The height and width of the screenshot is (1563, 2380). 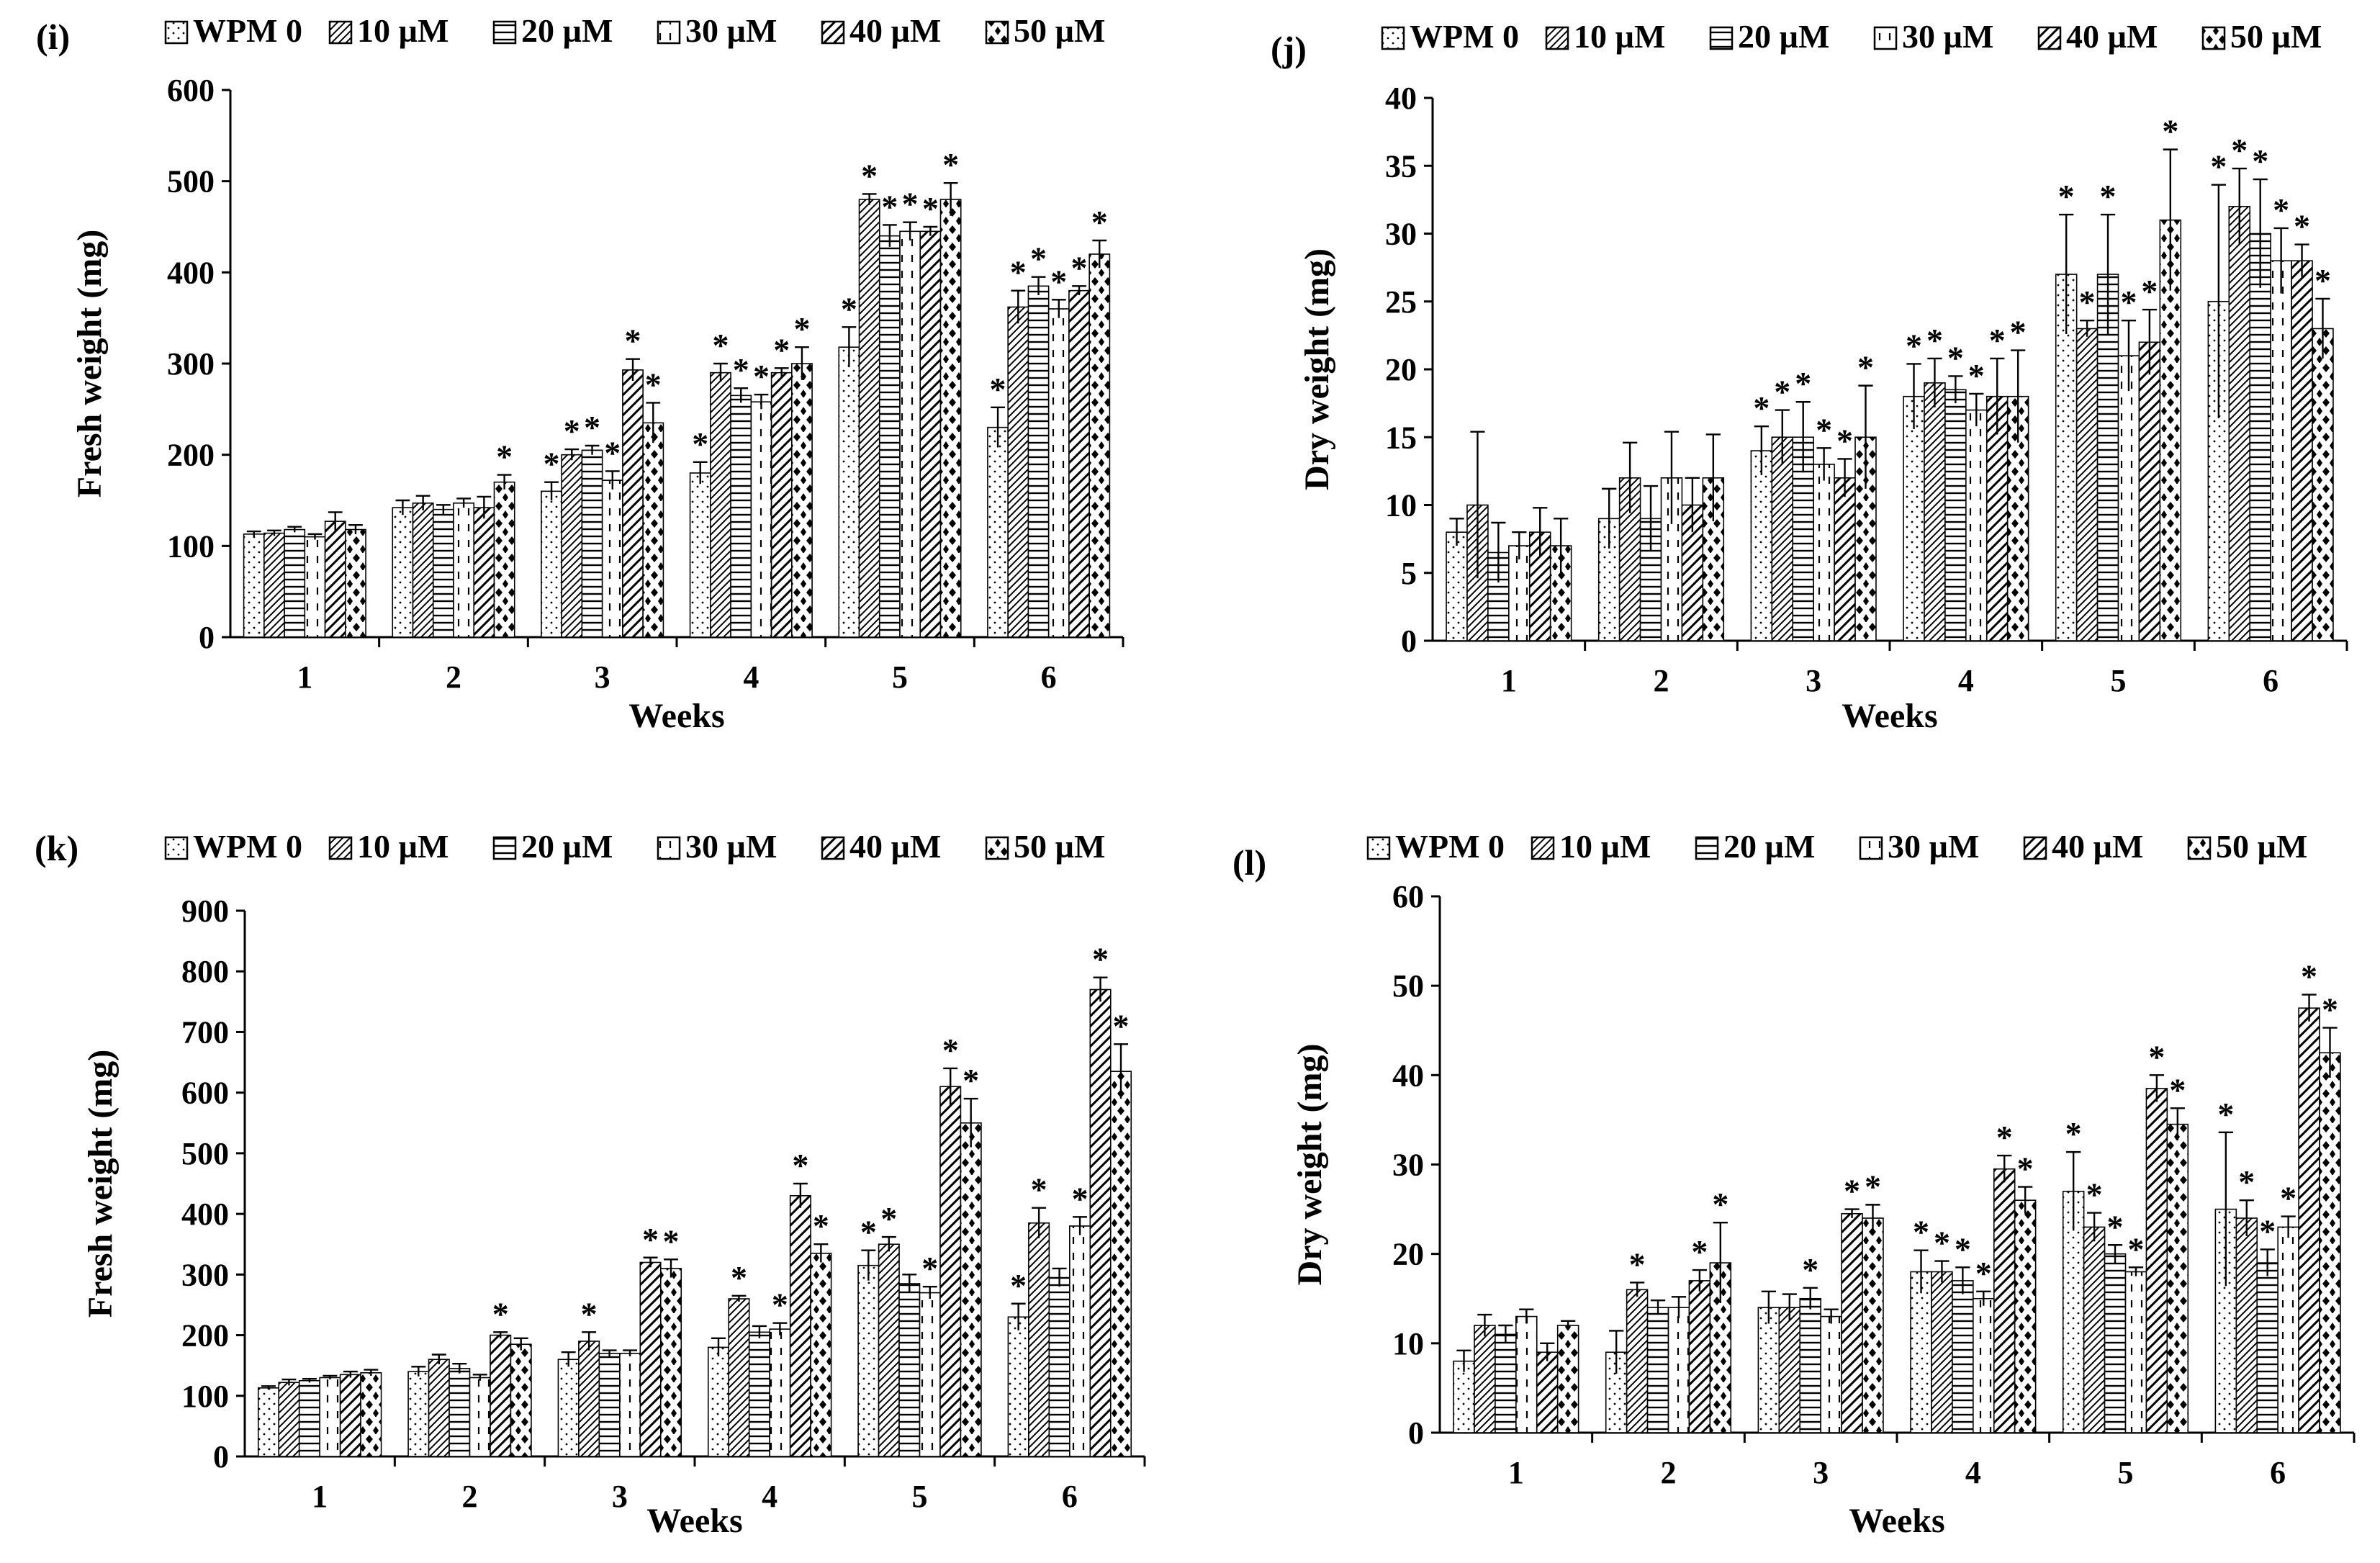 What do you see at coordinates (1401, 166) in the screenshot?
I see `y-tick-label: 35` at bounding box center [1401, 166].